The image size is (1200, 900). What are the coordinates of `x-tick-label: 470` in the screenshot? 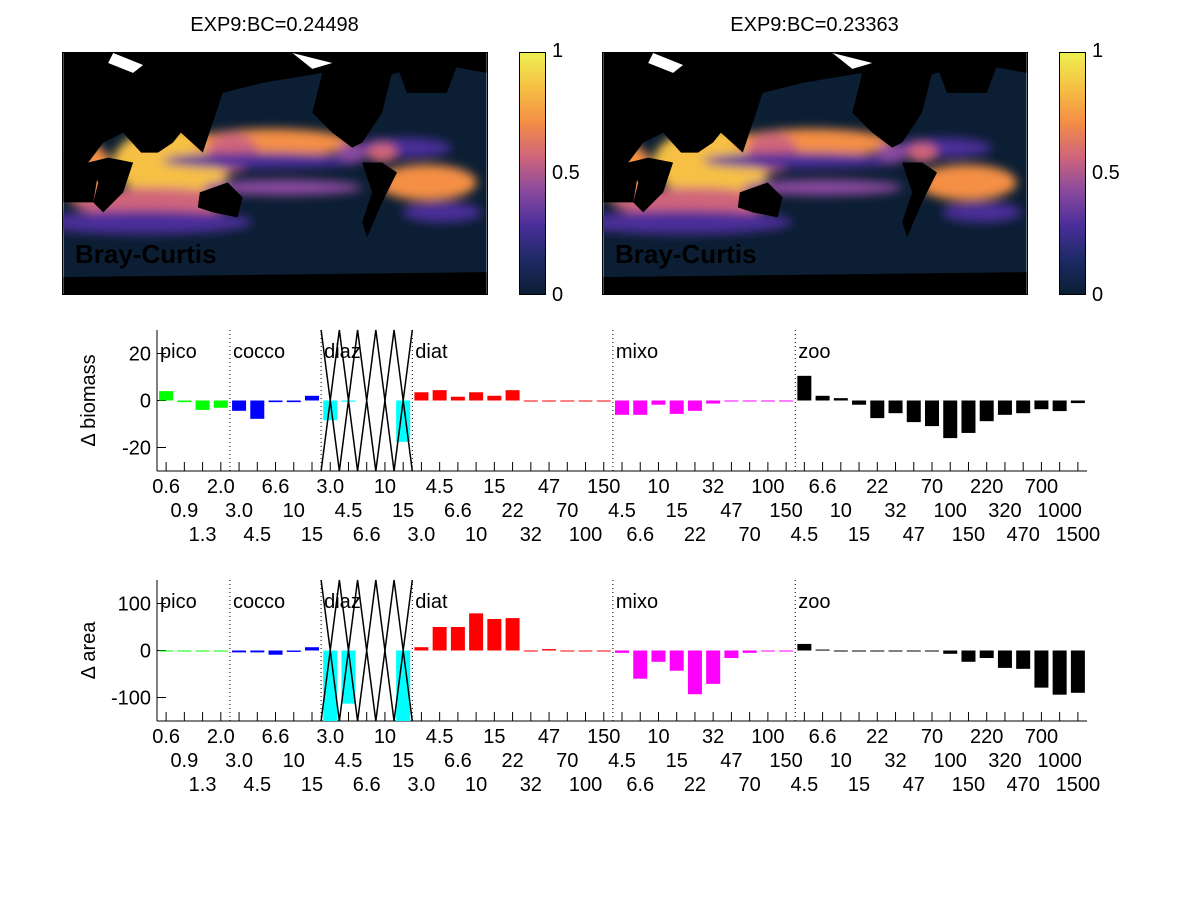 It's located at (1022, 785).